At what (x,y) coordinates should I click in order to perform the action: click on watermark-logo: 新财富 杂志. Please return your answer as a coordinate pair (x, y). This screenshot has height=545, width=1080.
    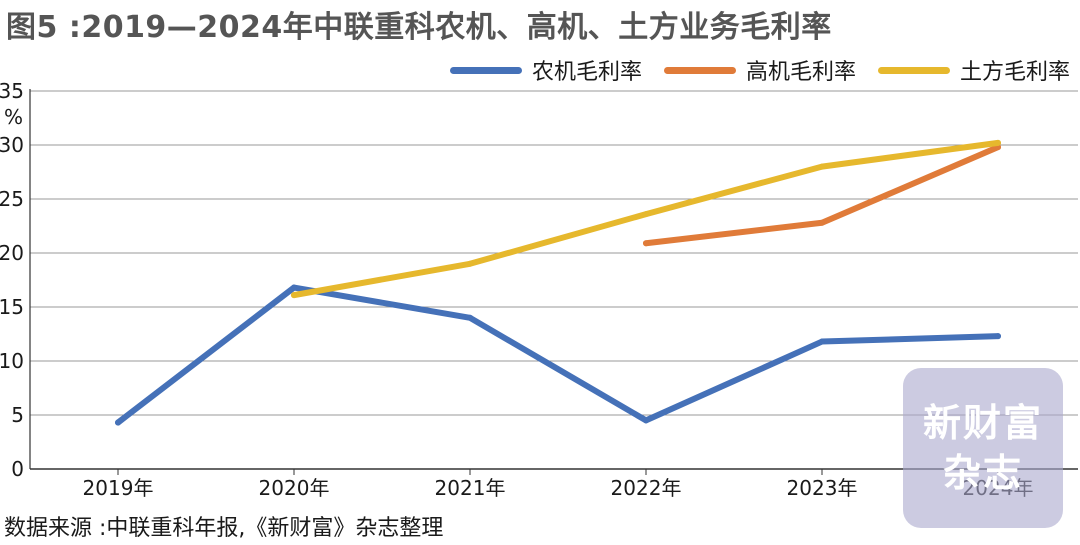
    Looking at the image, I should click on (983, 448).